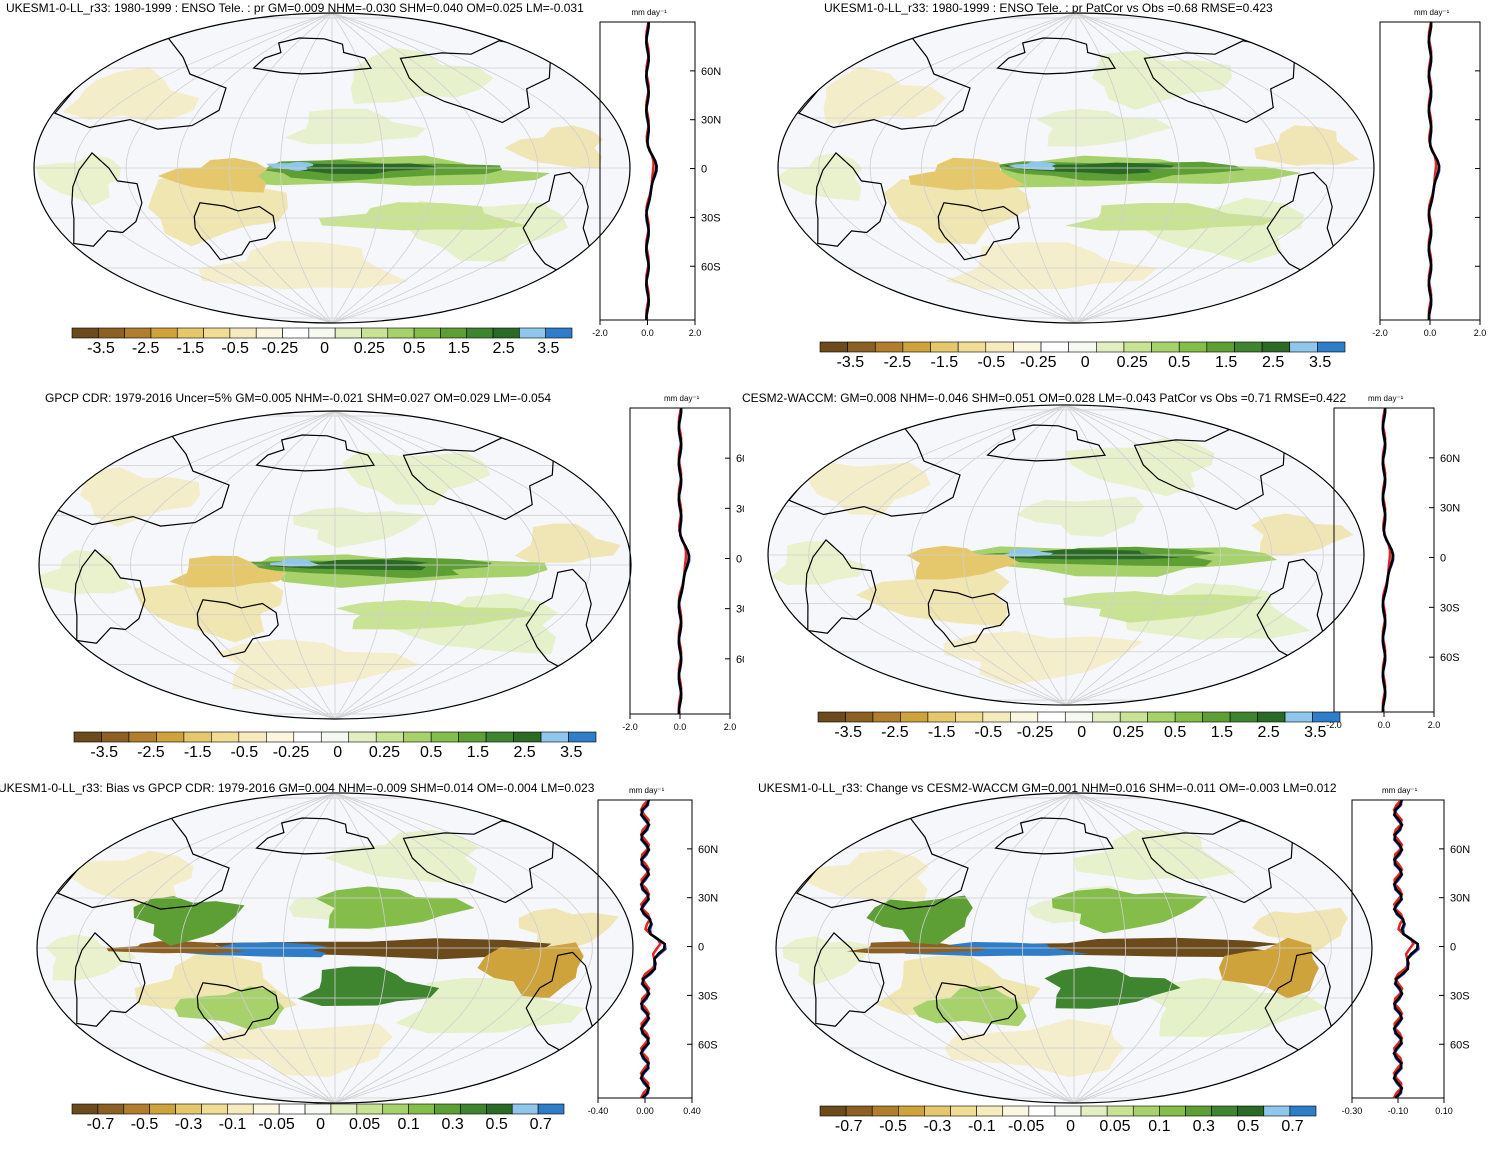  What do you see at coordinates (1432, 12) in the screenshot?
I see `unit-label: mm day⁻¹` at bounding box center [1432, 12].